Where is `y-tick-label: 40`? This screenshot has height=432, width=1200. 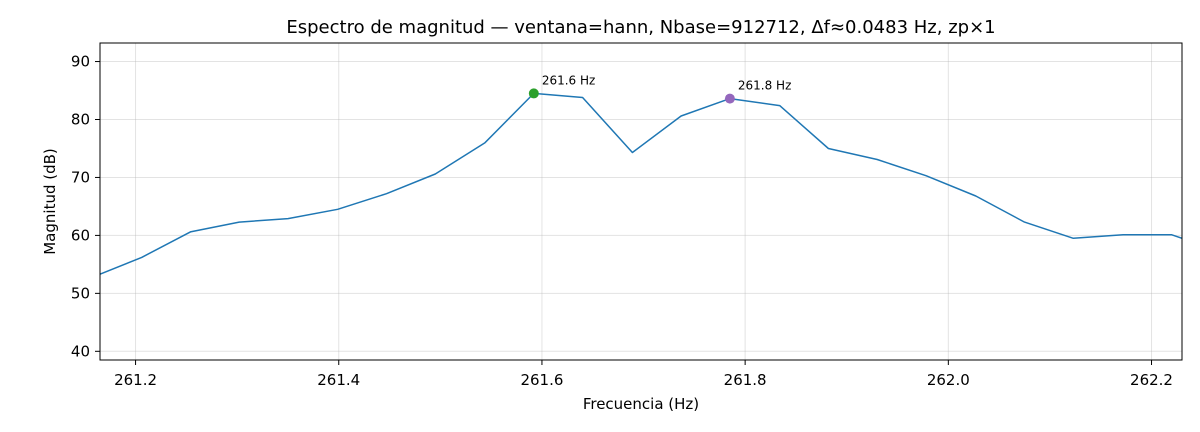 y-tick-label: 40 is located at coordinates (80, 351).